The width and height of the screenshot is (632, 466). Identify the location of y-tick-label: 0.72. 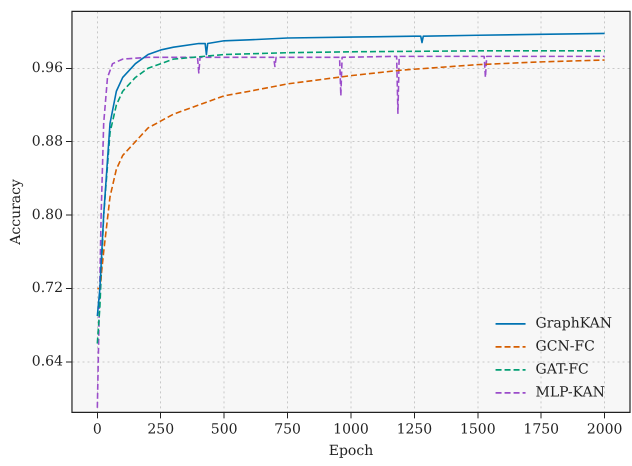
(47, 288).